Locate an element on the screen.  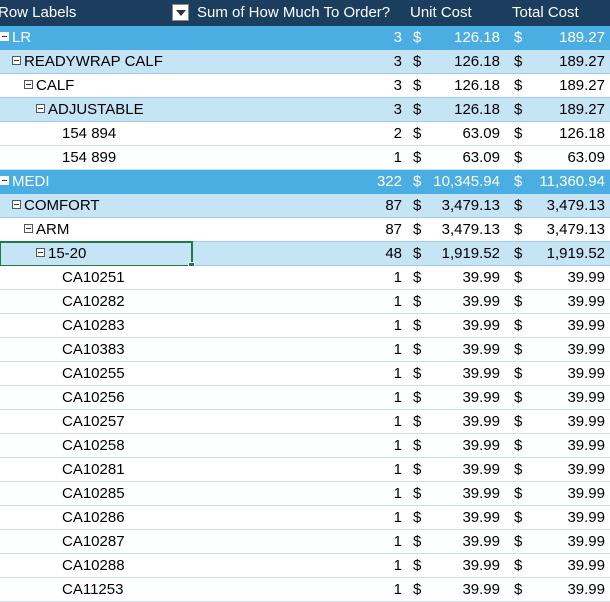
total-cost-cell: $11,360.94 is located at coordinates (558, 182).